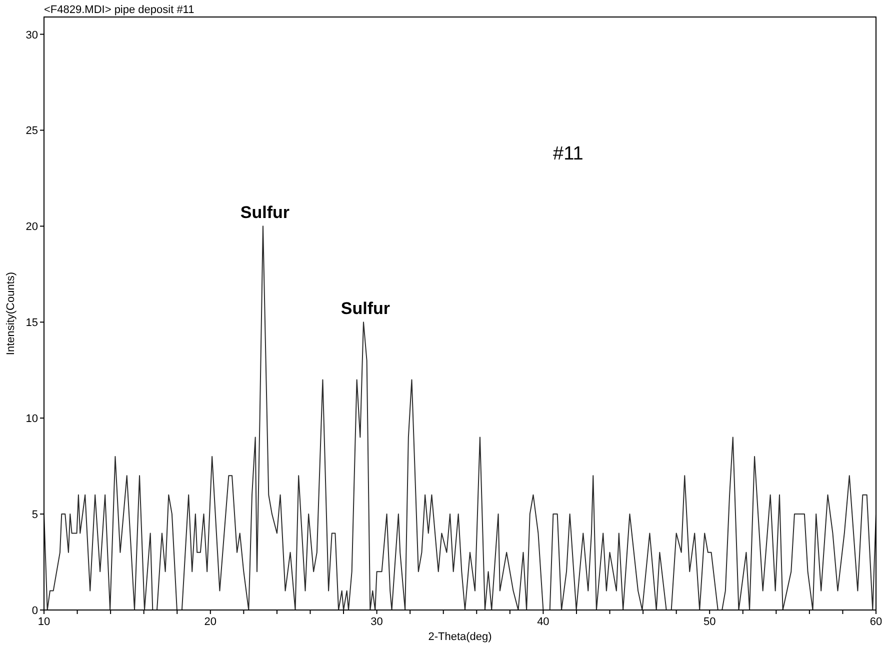  I want to click on chart-title: <F4829.MDI> pipe deposit #11, so click(119, 10).